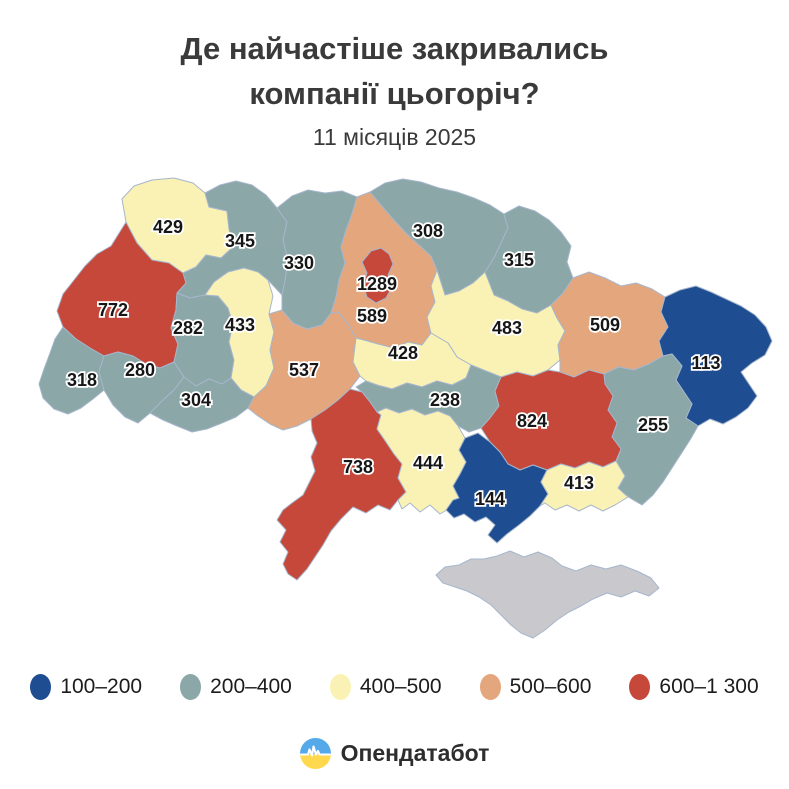 The height and width of the screenshot is (789, 789). What do you see at coordinates (547, 594) in the screenshot?
I see `region-crimea` at bounding box center [547, 594].